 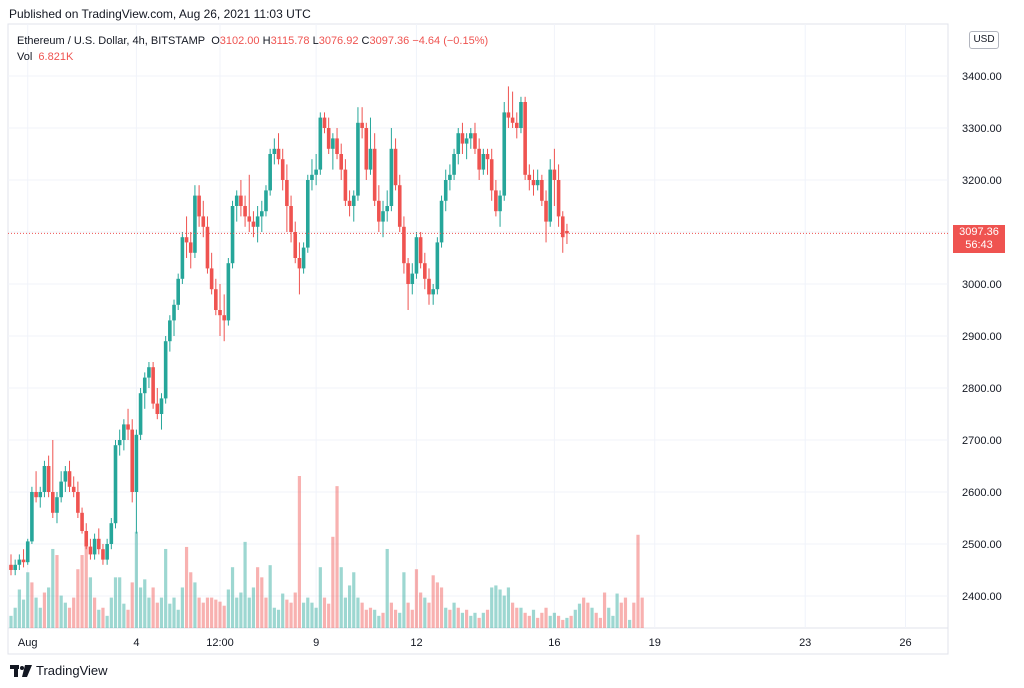 What do you see at coordinates (984, 40) in the screenshot?
I see `currency-button: USD` at bounding box center [984, 40].